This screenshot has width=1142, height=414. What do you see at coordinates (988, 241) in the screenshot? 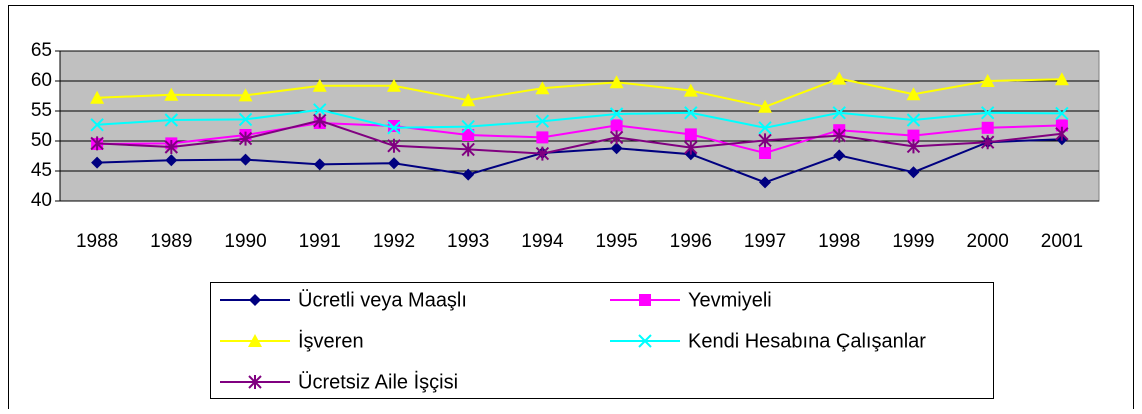
I see `x-tick-label: 2000` at bounding box center [988, 241].